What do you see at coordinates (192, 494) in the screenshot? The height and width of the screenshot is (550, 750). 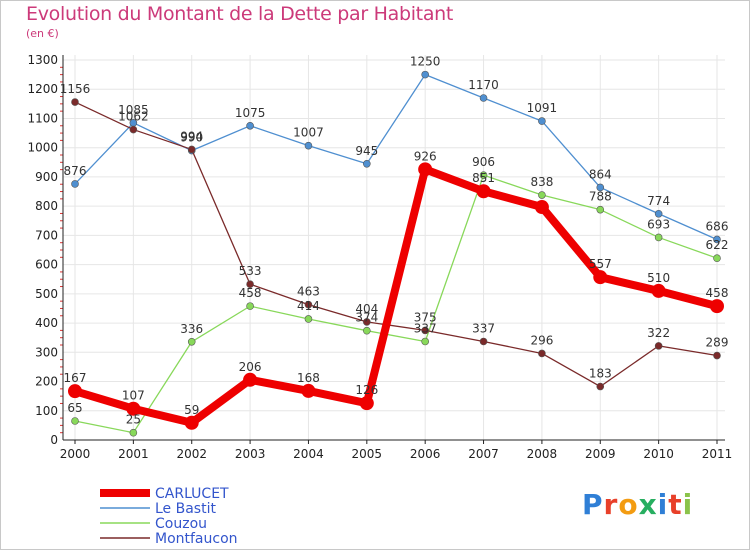 I see `legend-label-carlucet: CARLUCET` at bounding box center [192, 494].